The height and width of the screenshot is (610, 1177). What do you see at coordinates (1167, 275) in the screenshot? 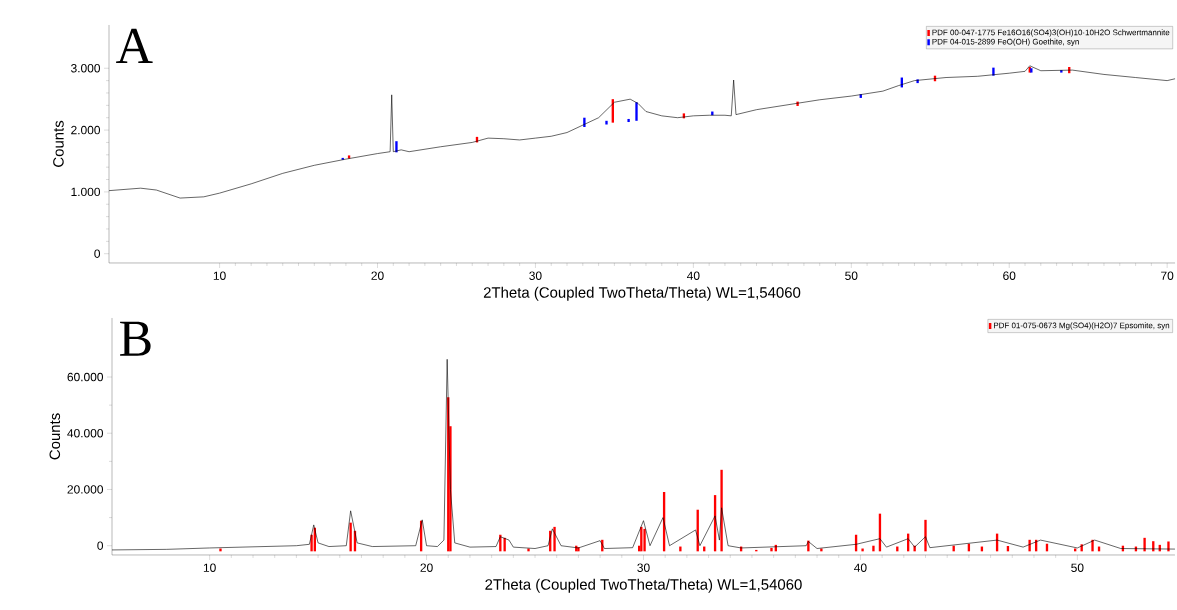
I see `x-tick-label: 70` at bounding box center [1167, 275].